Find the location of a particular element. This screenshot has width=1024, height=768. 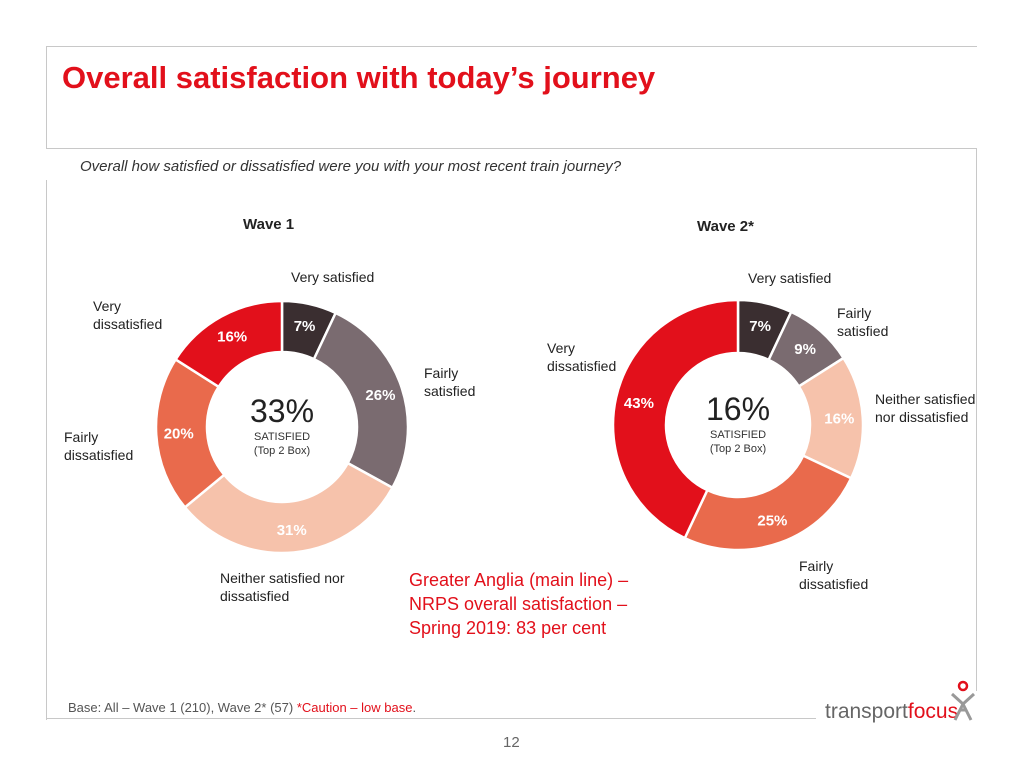

w1-slice-very-dissatisfied is located at coordinates (228, 344).